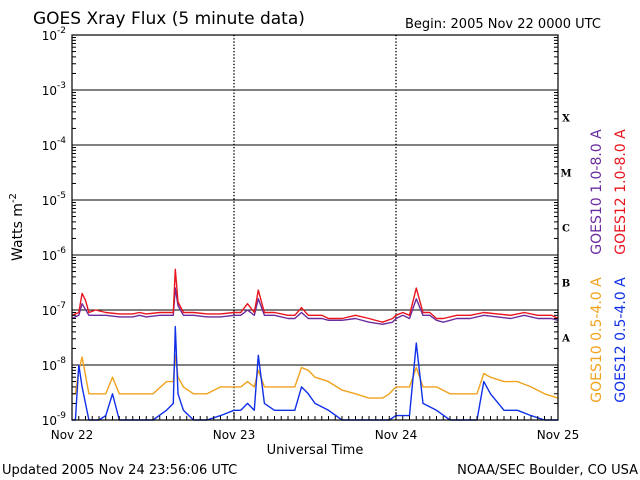 This screenshot has height=480, width=640. Describe the element at coordinates (565, 339) in the screenshot. I see `flare-class-a: A` at that location.